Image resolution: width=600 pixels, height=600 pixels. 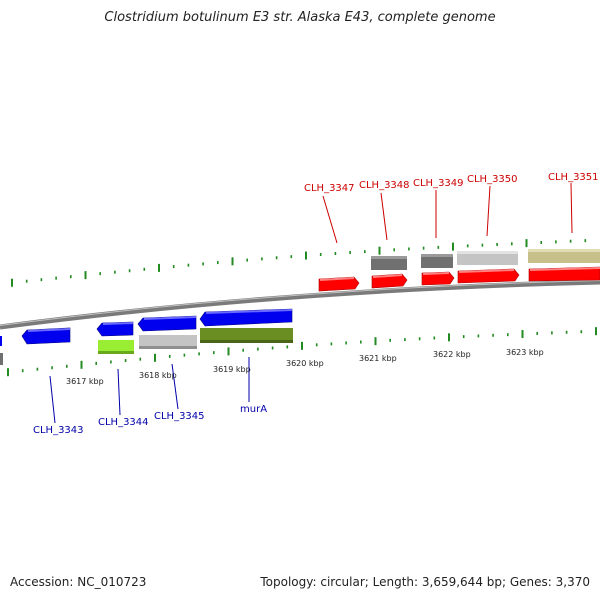 I want to click on reverse-strand-features, so click(x=146, y=336).